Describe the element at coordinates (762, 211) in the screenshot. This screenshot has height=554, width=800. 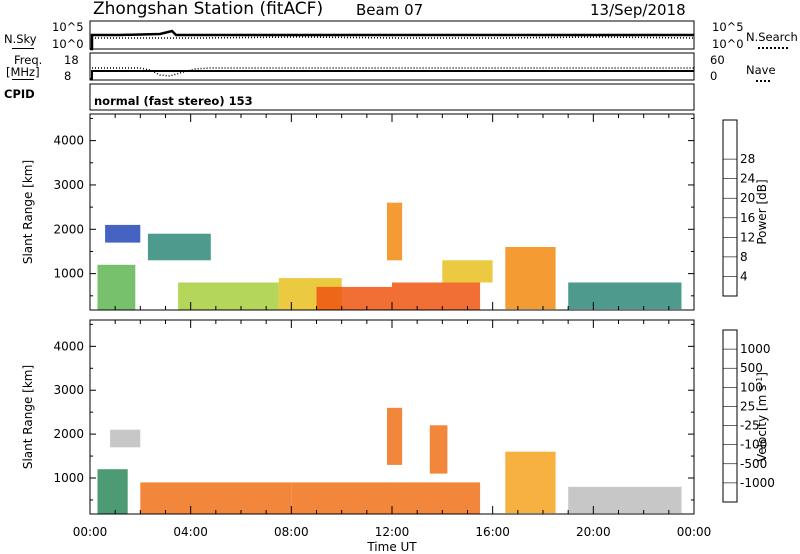
I see `power-colorbar-title: Power [dB]` at that location.